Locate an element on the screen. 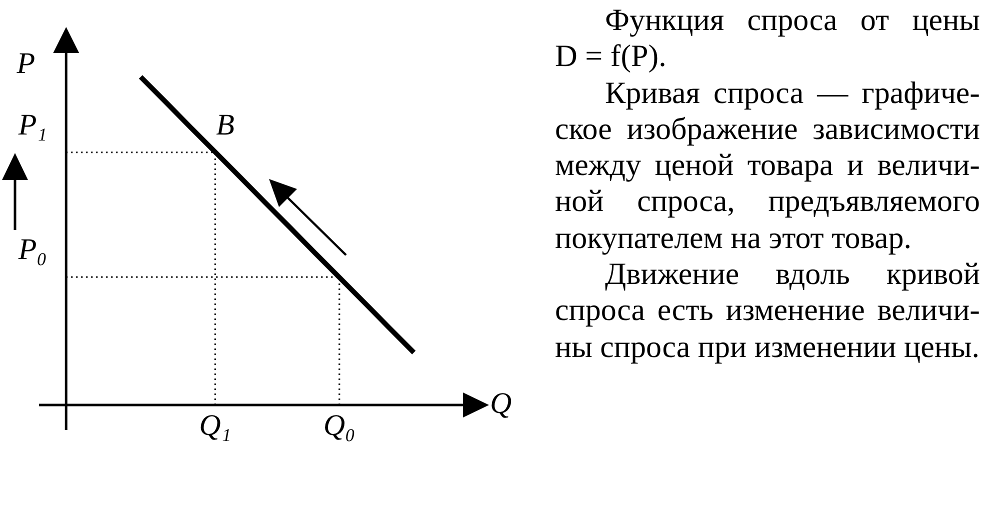 The height and width of the screenshot is (508, 985). ref-line-label: P₀ is located at coordinates (32, 249).